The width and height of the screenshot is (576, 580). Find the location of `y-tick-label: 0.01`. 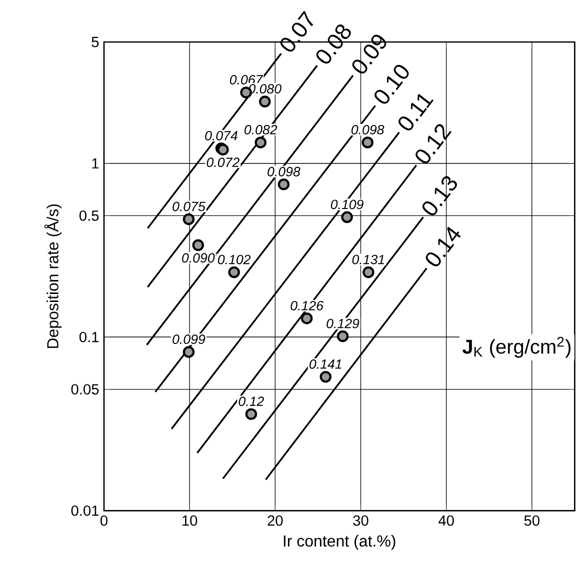

y-tick-label: 0.01 is located at coordinates (85, 510).